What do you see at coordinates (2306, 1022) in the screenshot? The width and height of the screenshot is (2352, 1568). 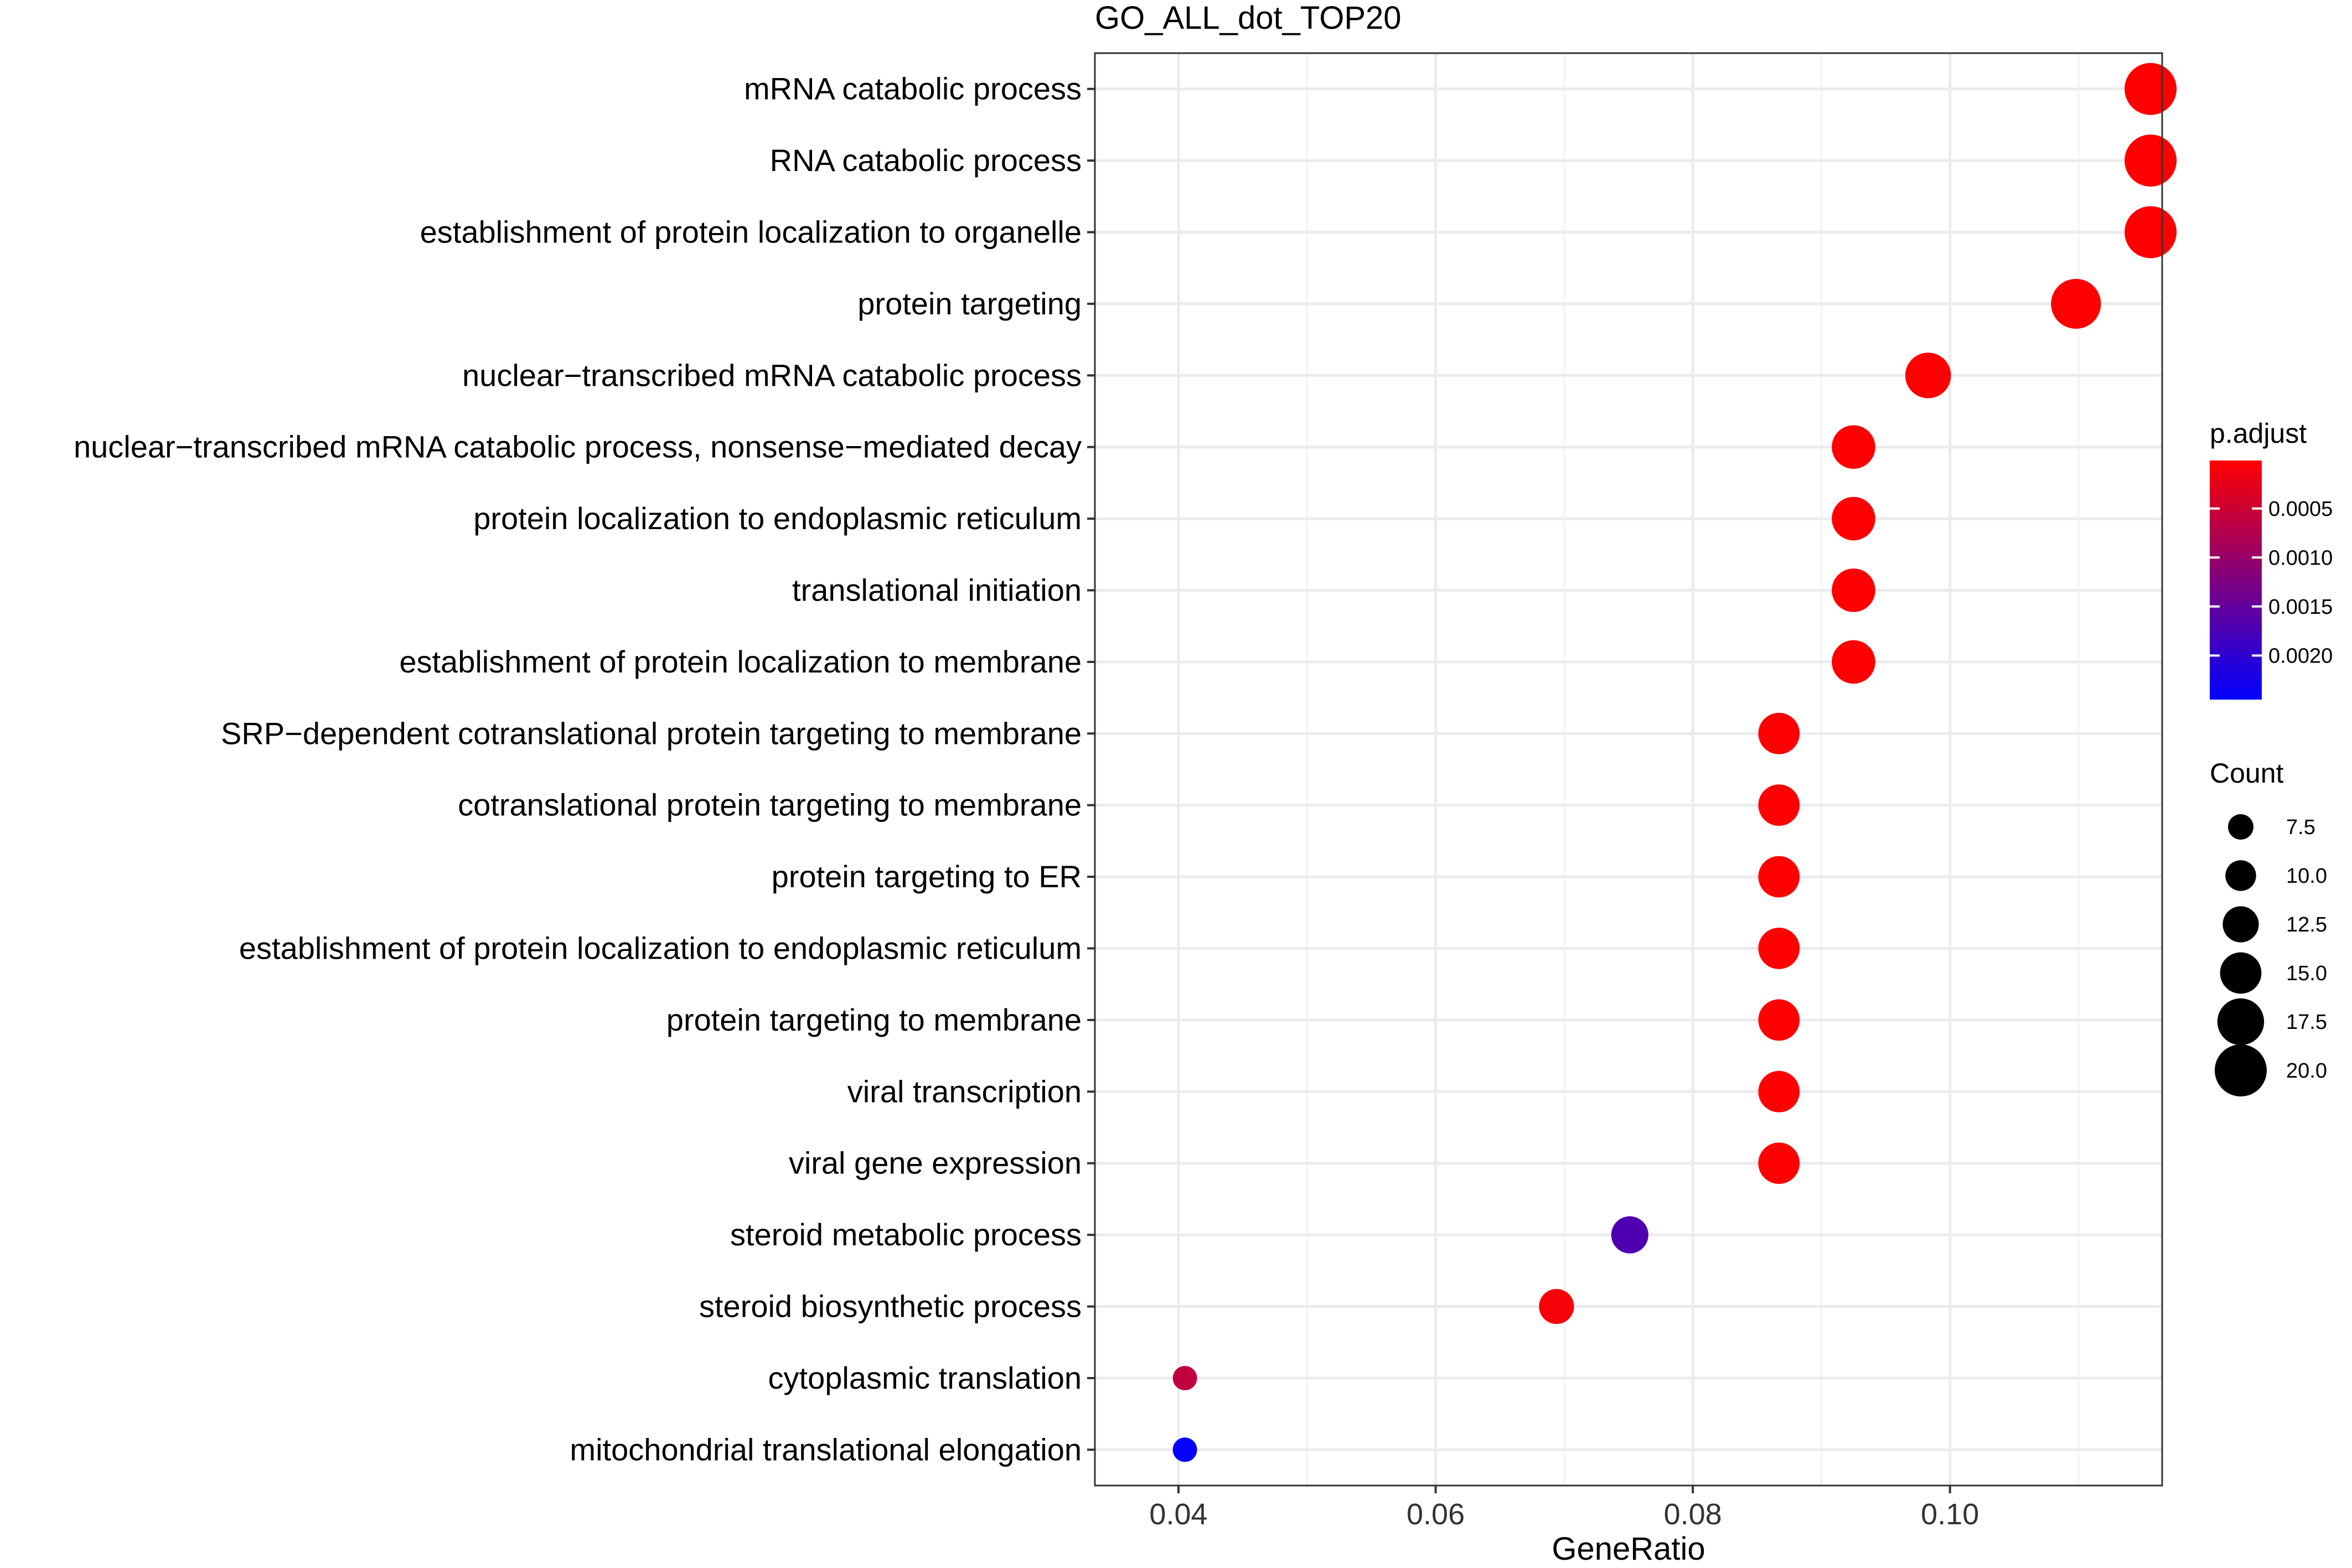 I see `size-legend-label: 17.5` at bounding box center [2306, 1022].